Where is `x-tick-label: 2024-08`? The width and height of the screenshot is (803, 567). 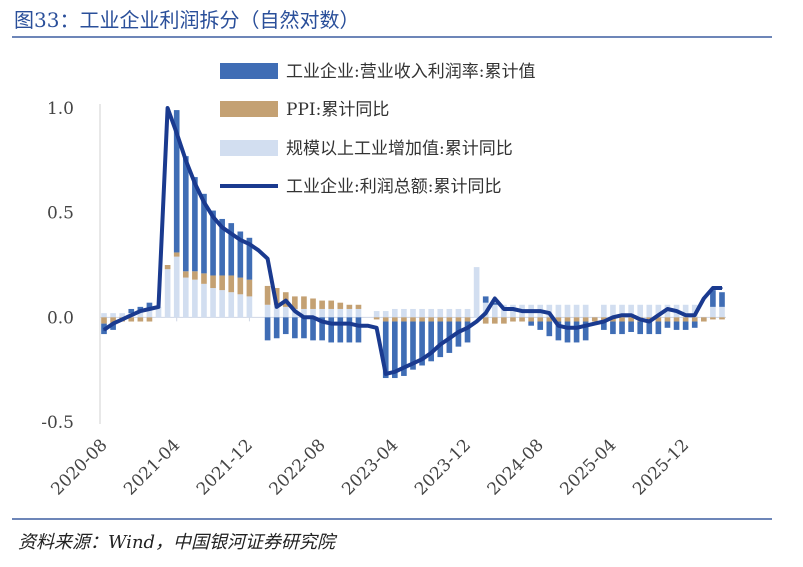 x-tick-label: 2024-08 is located at coordinates (516, 467).